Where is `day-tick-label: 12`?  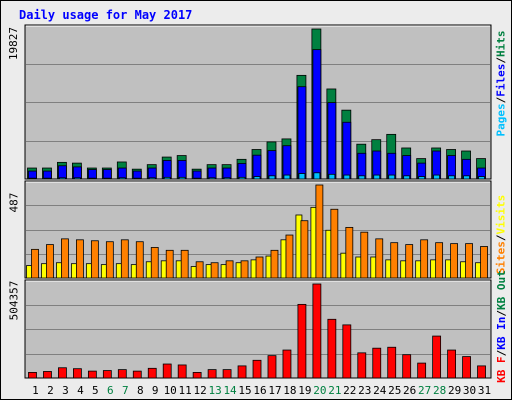
day-tick-label: 12 is located at coordinates (200, 390).